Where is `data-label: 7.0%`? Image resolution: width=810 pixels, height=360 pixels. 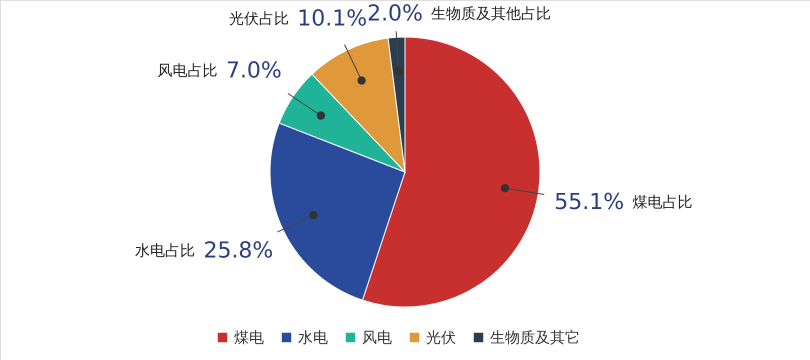
data-label: 7.0% is located at coordinates (254, 71).